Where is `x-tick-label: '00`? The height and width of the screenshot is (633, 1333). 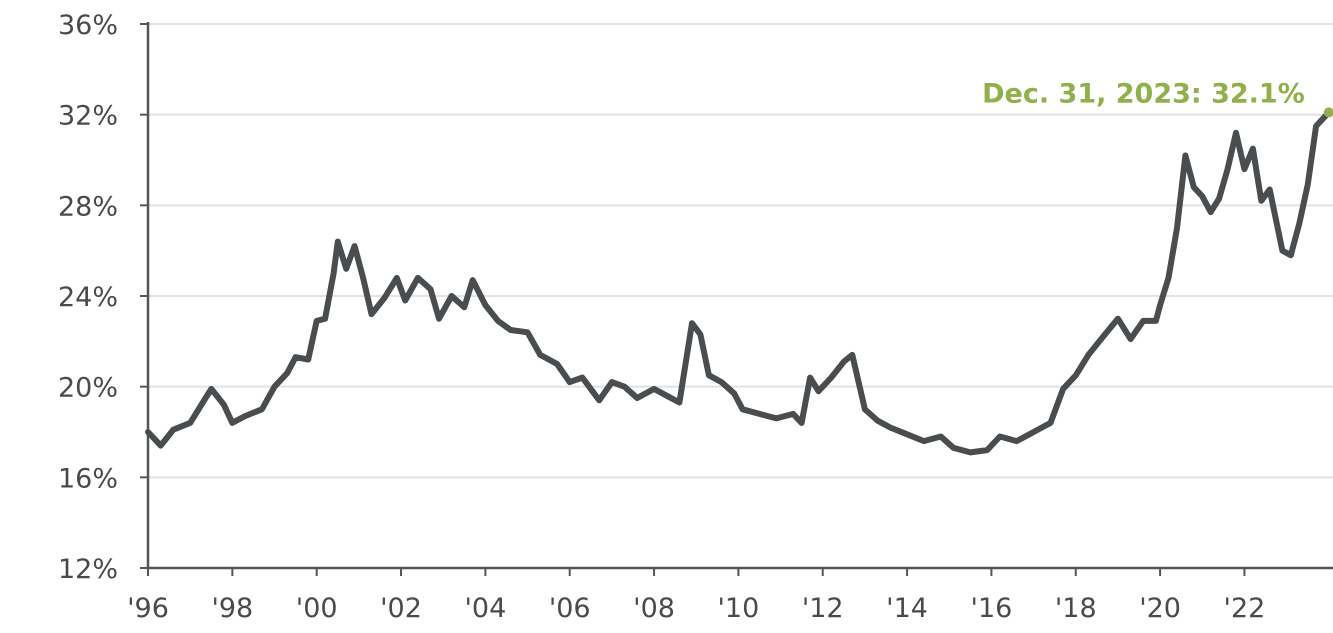
x-tick-label: '00 is located at coordinates (317, 608).